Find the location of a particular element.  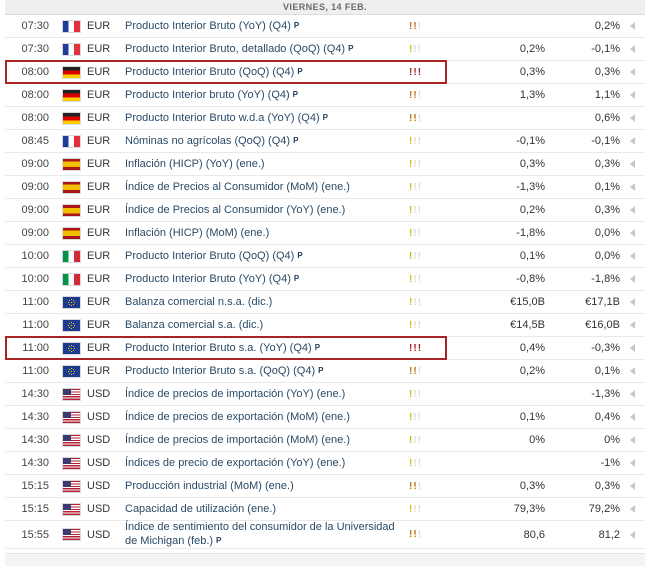

event-link: Inflación (HICP) (YoY) (ene.) is located at coordinates (267, 164).